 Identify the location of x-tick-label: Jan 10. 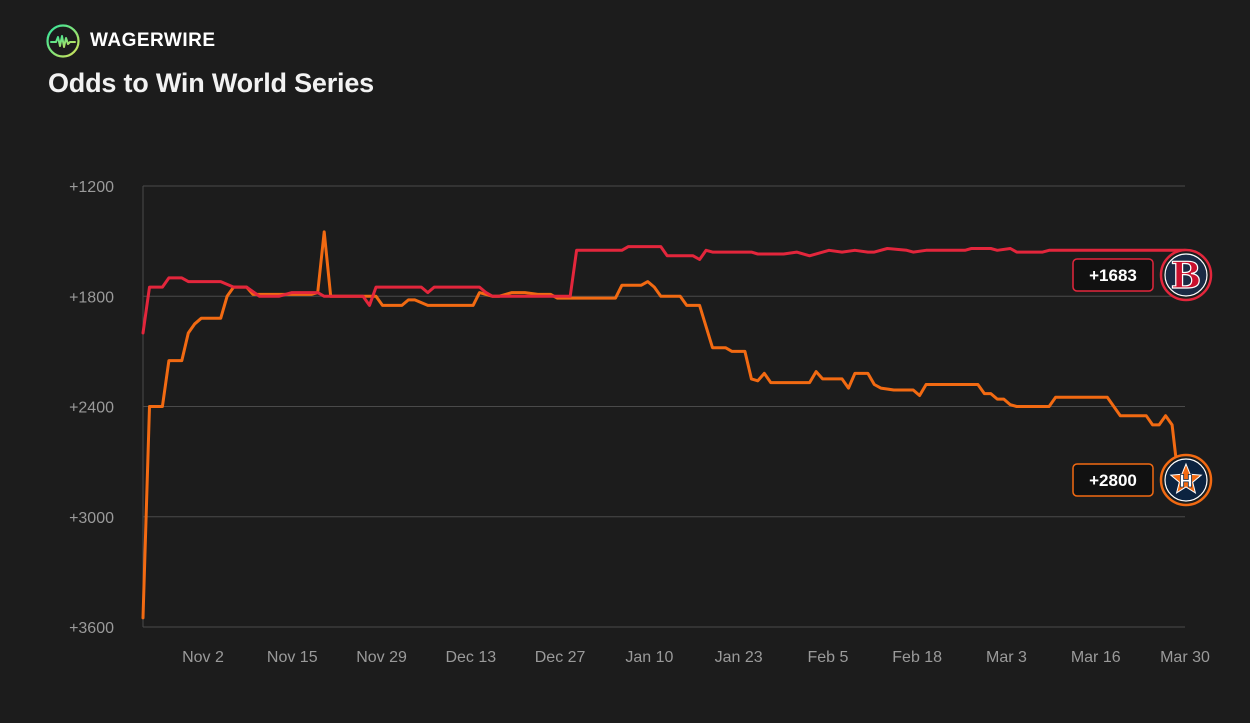
(649, 657).